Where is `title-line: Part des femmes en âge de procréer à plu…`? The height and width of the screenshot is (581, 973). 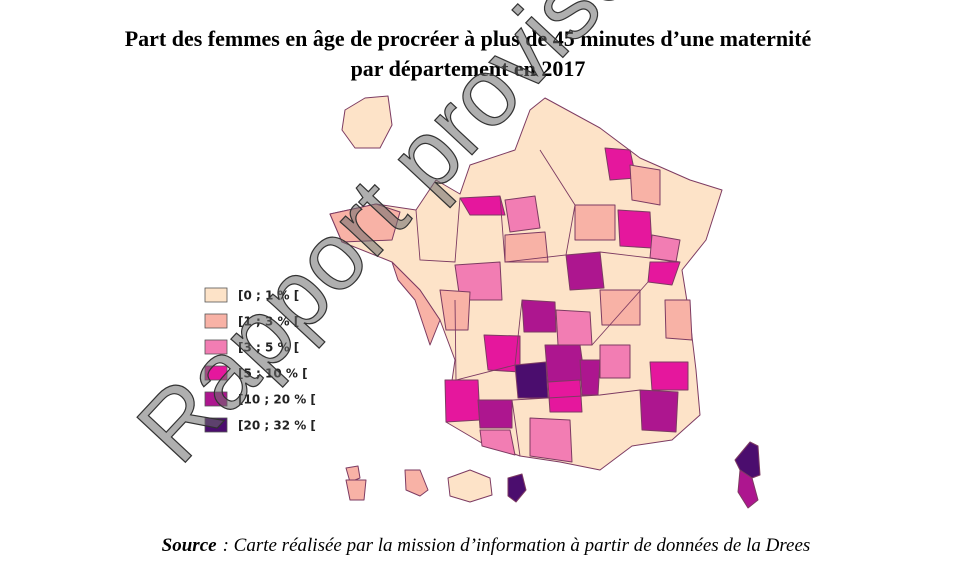
title-line: Part des femmes en âge de procréer à plu… is located at coordinates (468, 38).